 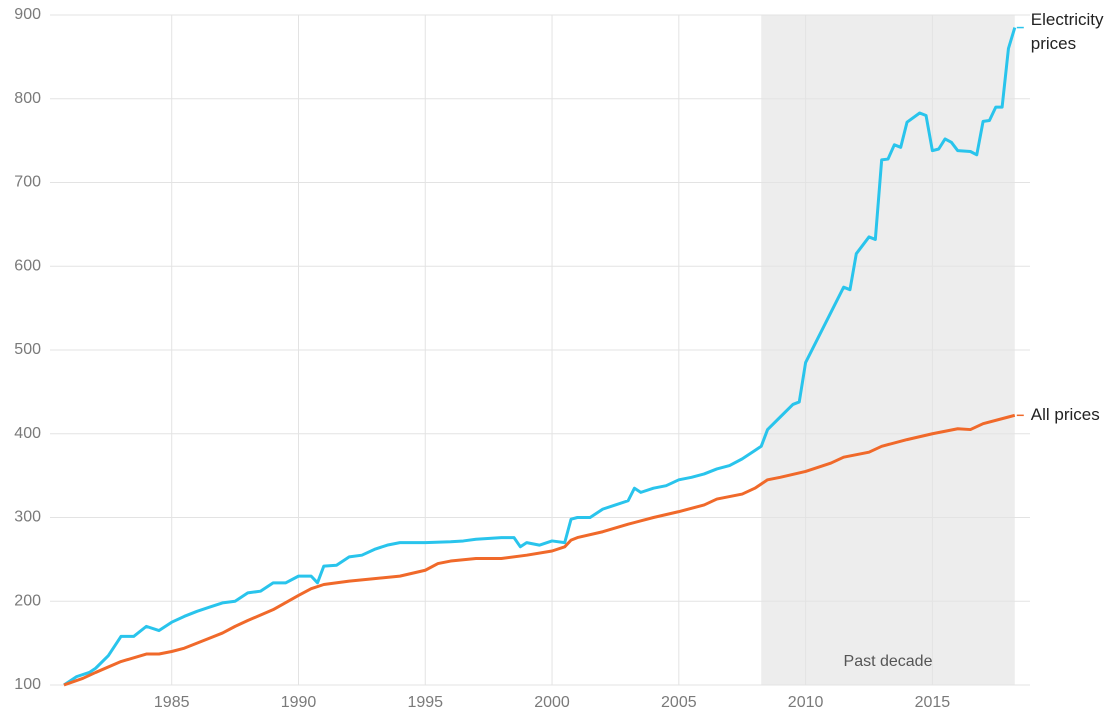 I want to click on x-tick-label: 2010, so click(x=806, y=702).